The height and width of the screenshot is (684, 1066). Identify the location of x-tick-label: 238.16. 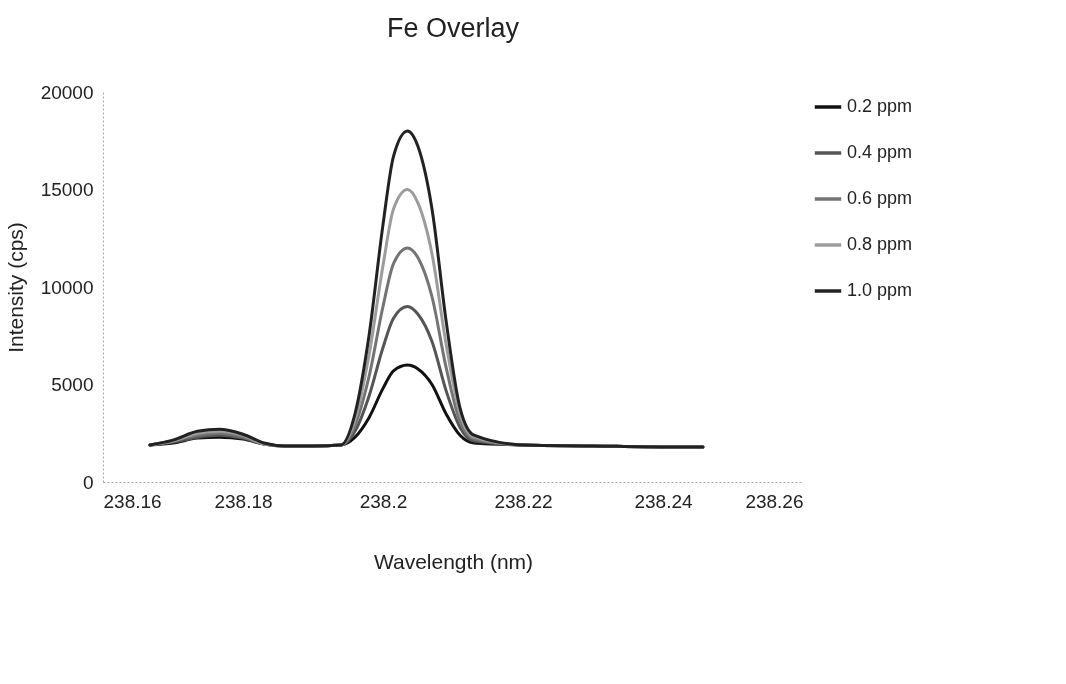
(132, 501).